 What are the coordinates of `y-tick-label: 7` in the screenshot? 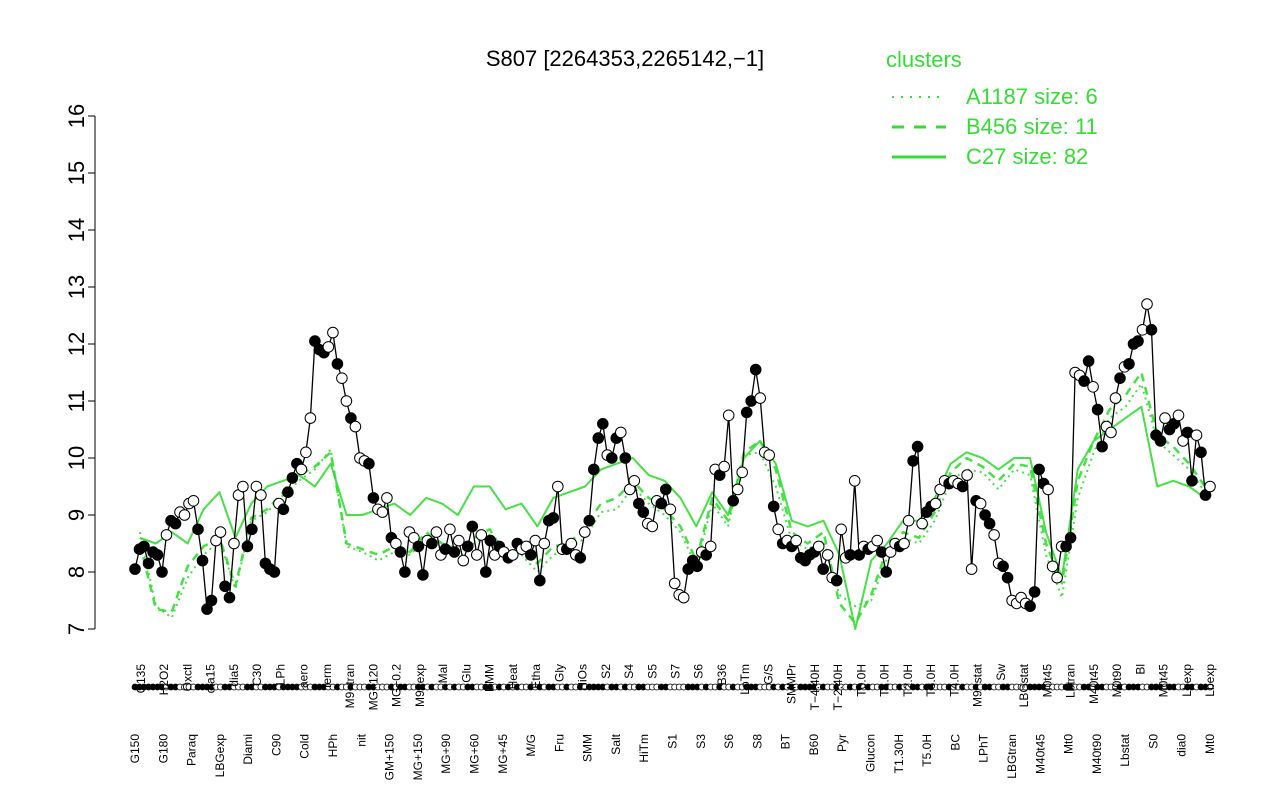 It's located at (76, 629).